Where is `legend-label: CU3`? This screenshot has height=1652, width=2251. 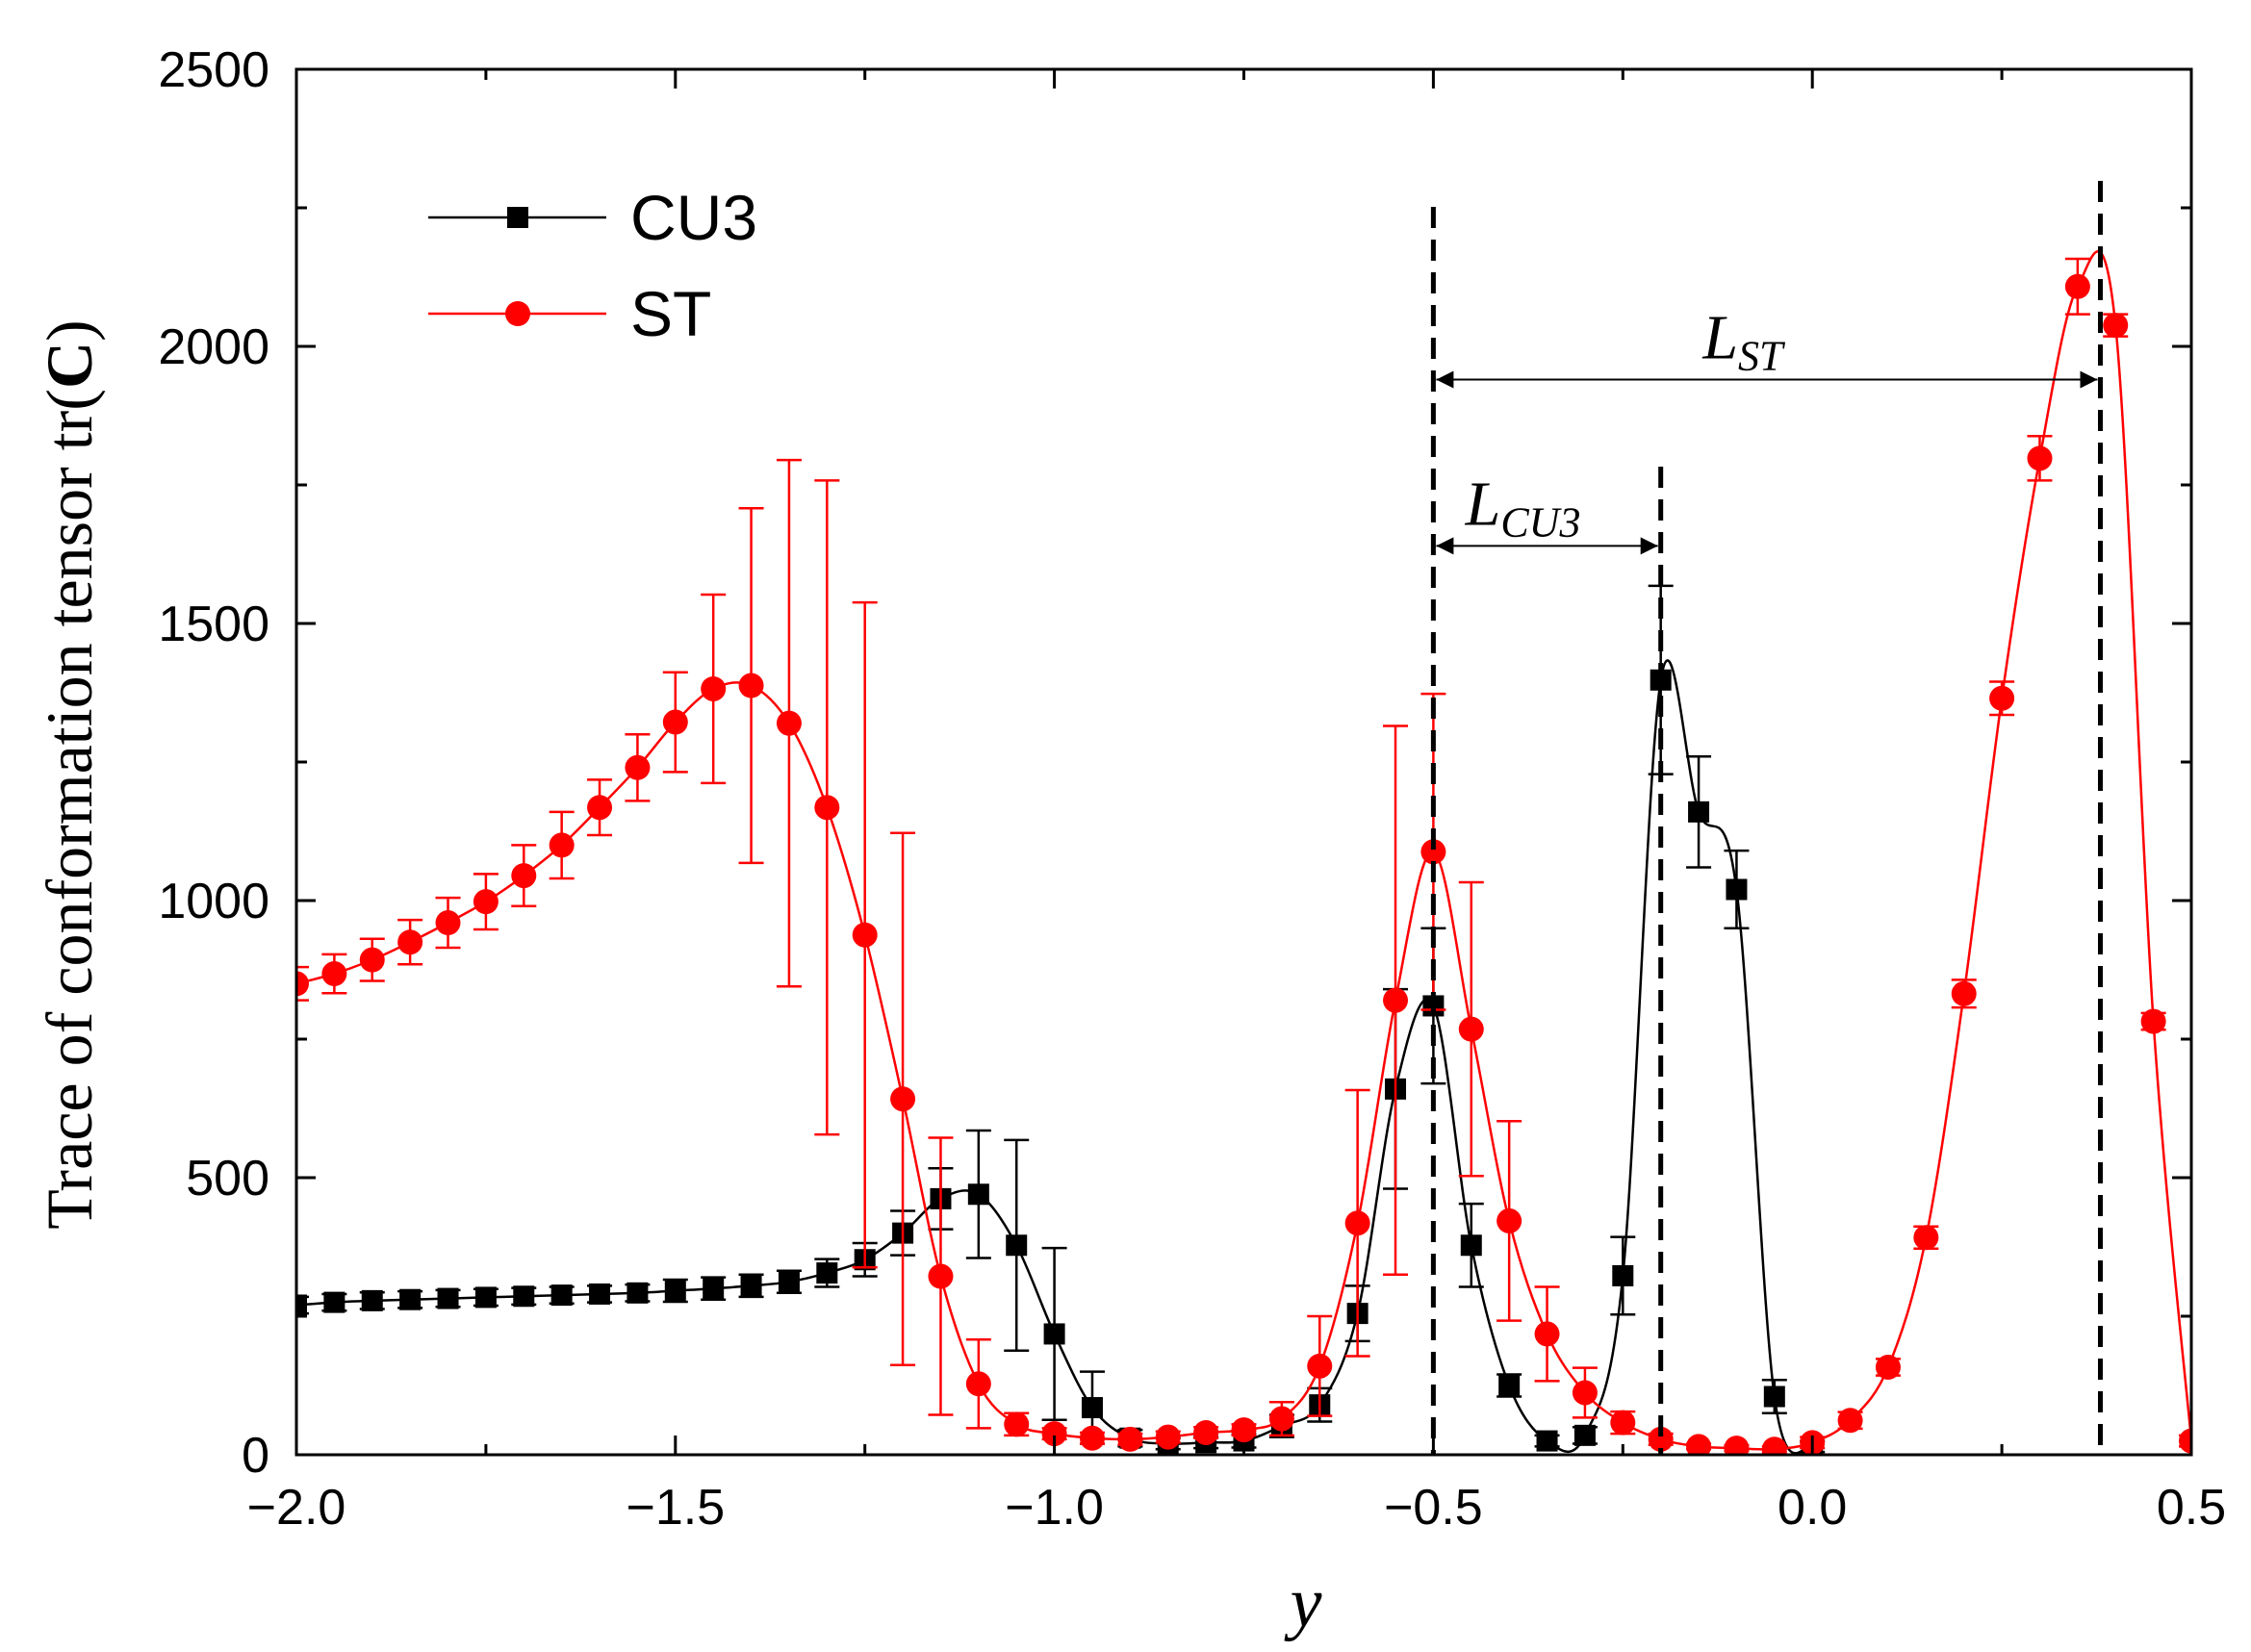 legend-label: CU3 is located at coordinates (693, 217).